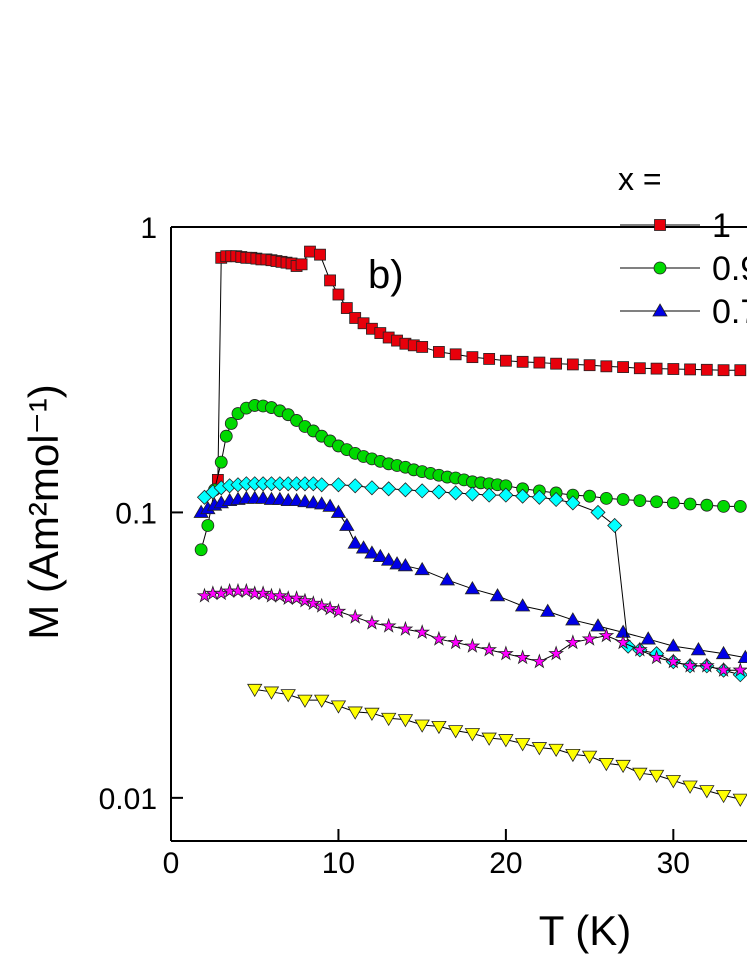 Image resolution: width=747 pixels, height=967 pixels. I want to click on y-axis-label: M (Am²mol⁻¹), so click(43, 511).